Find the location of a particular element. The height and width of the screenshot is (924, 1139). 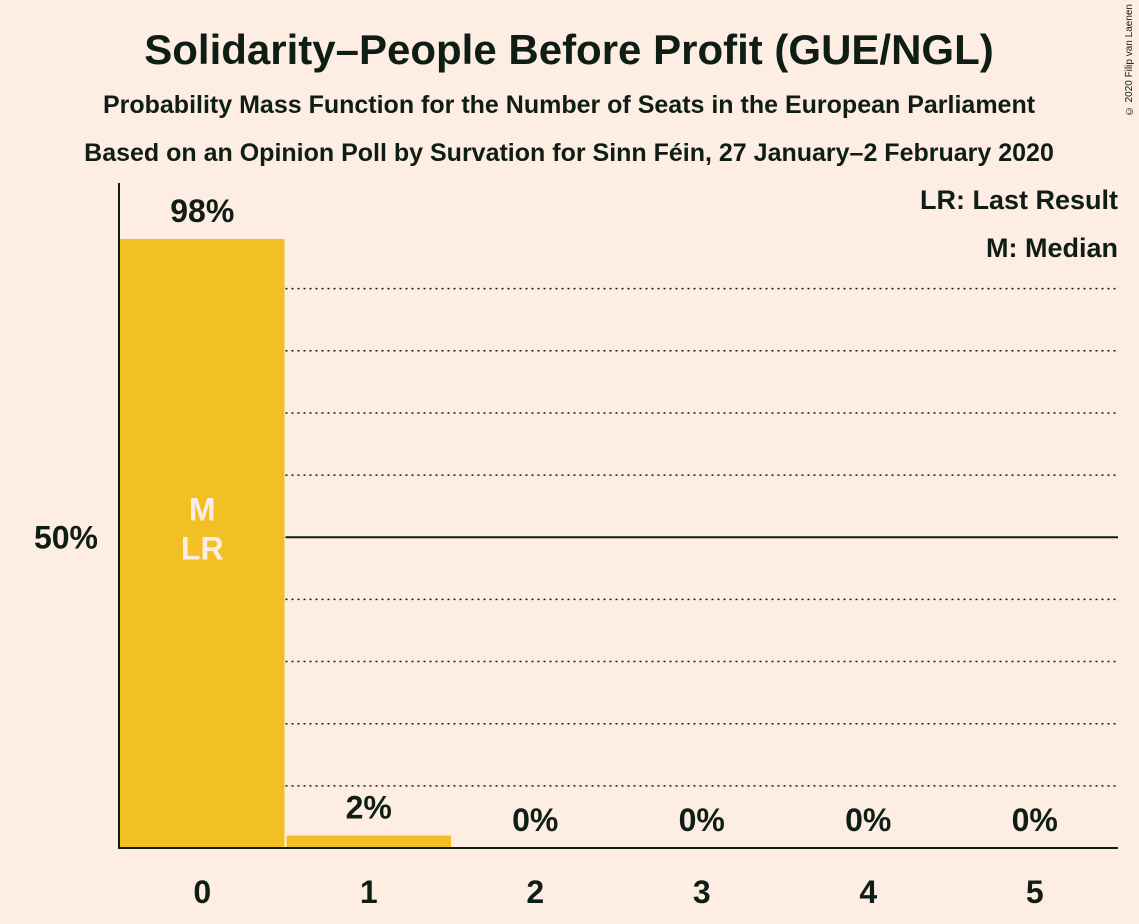

last-result-marker: LR is located at coordinates (202, 548).